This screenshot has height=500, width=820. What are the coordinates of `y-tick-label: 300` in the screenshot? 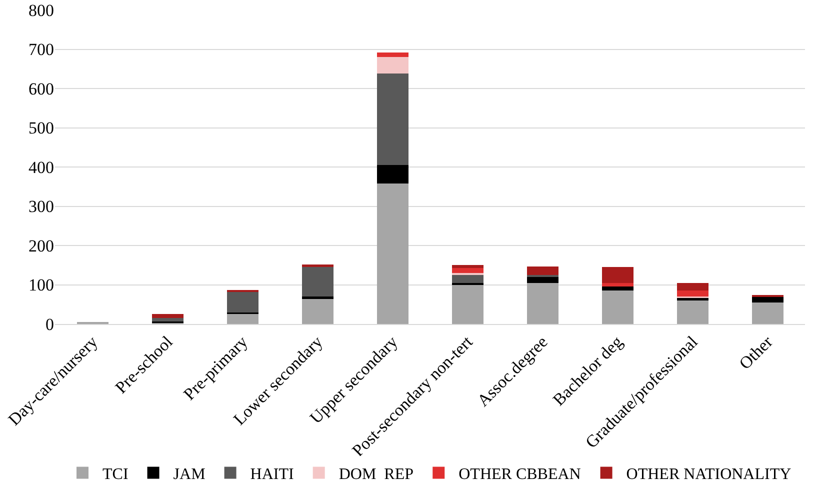 It's located at (41, 206).